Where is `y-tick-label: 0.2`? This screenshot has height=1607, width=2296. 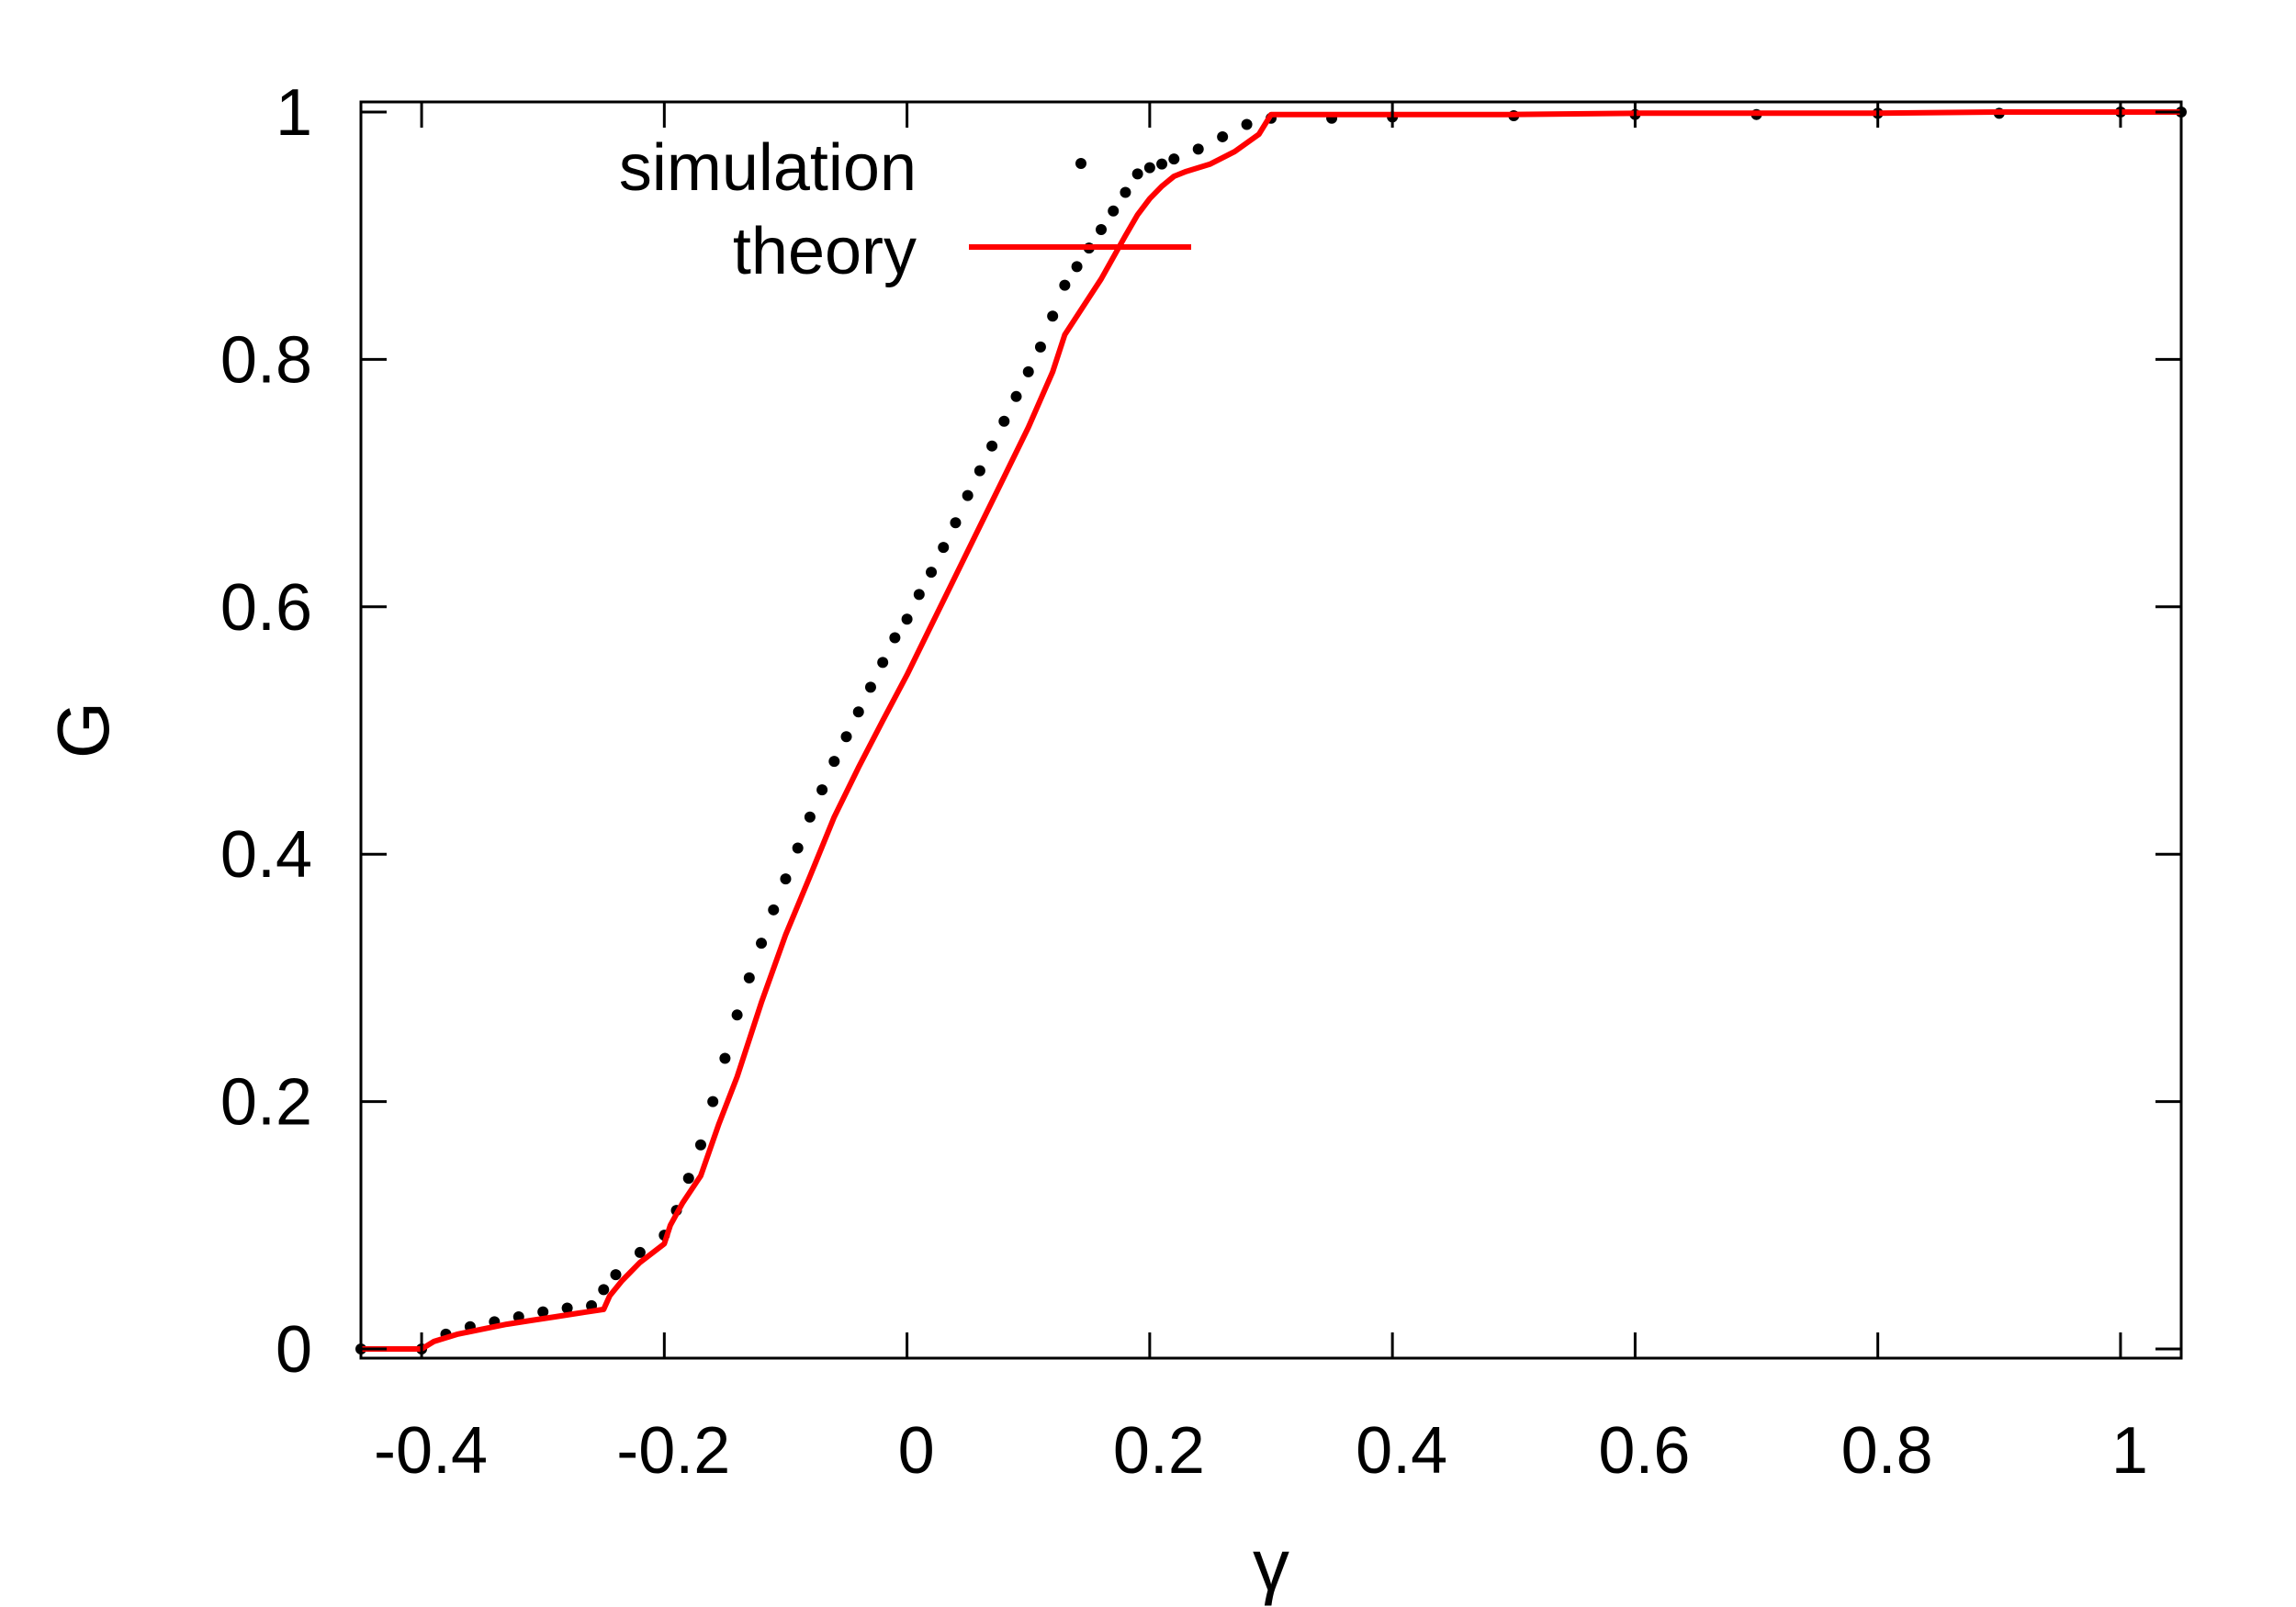
y-tick-label: 0.2 is located at coordinates (266, 1103).